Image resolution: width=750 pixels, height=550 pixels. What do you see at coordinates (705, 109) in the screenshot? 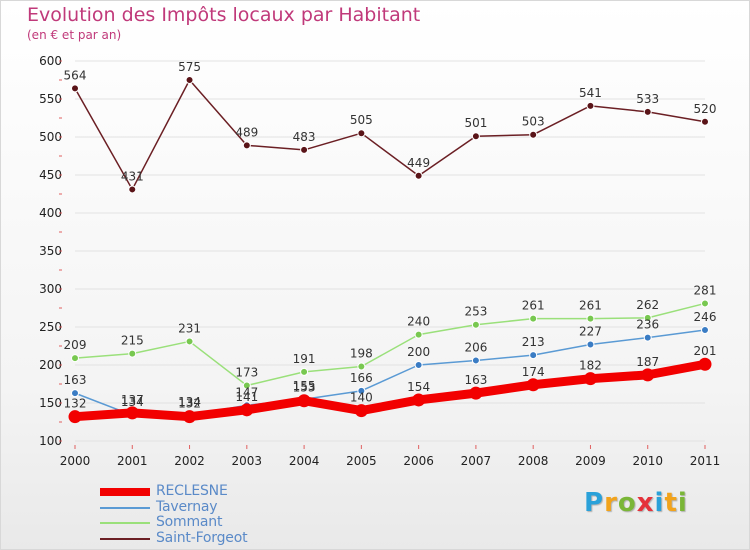
I see `data-label-saint-forgeot: 520` at bounding box center [705, 109].